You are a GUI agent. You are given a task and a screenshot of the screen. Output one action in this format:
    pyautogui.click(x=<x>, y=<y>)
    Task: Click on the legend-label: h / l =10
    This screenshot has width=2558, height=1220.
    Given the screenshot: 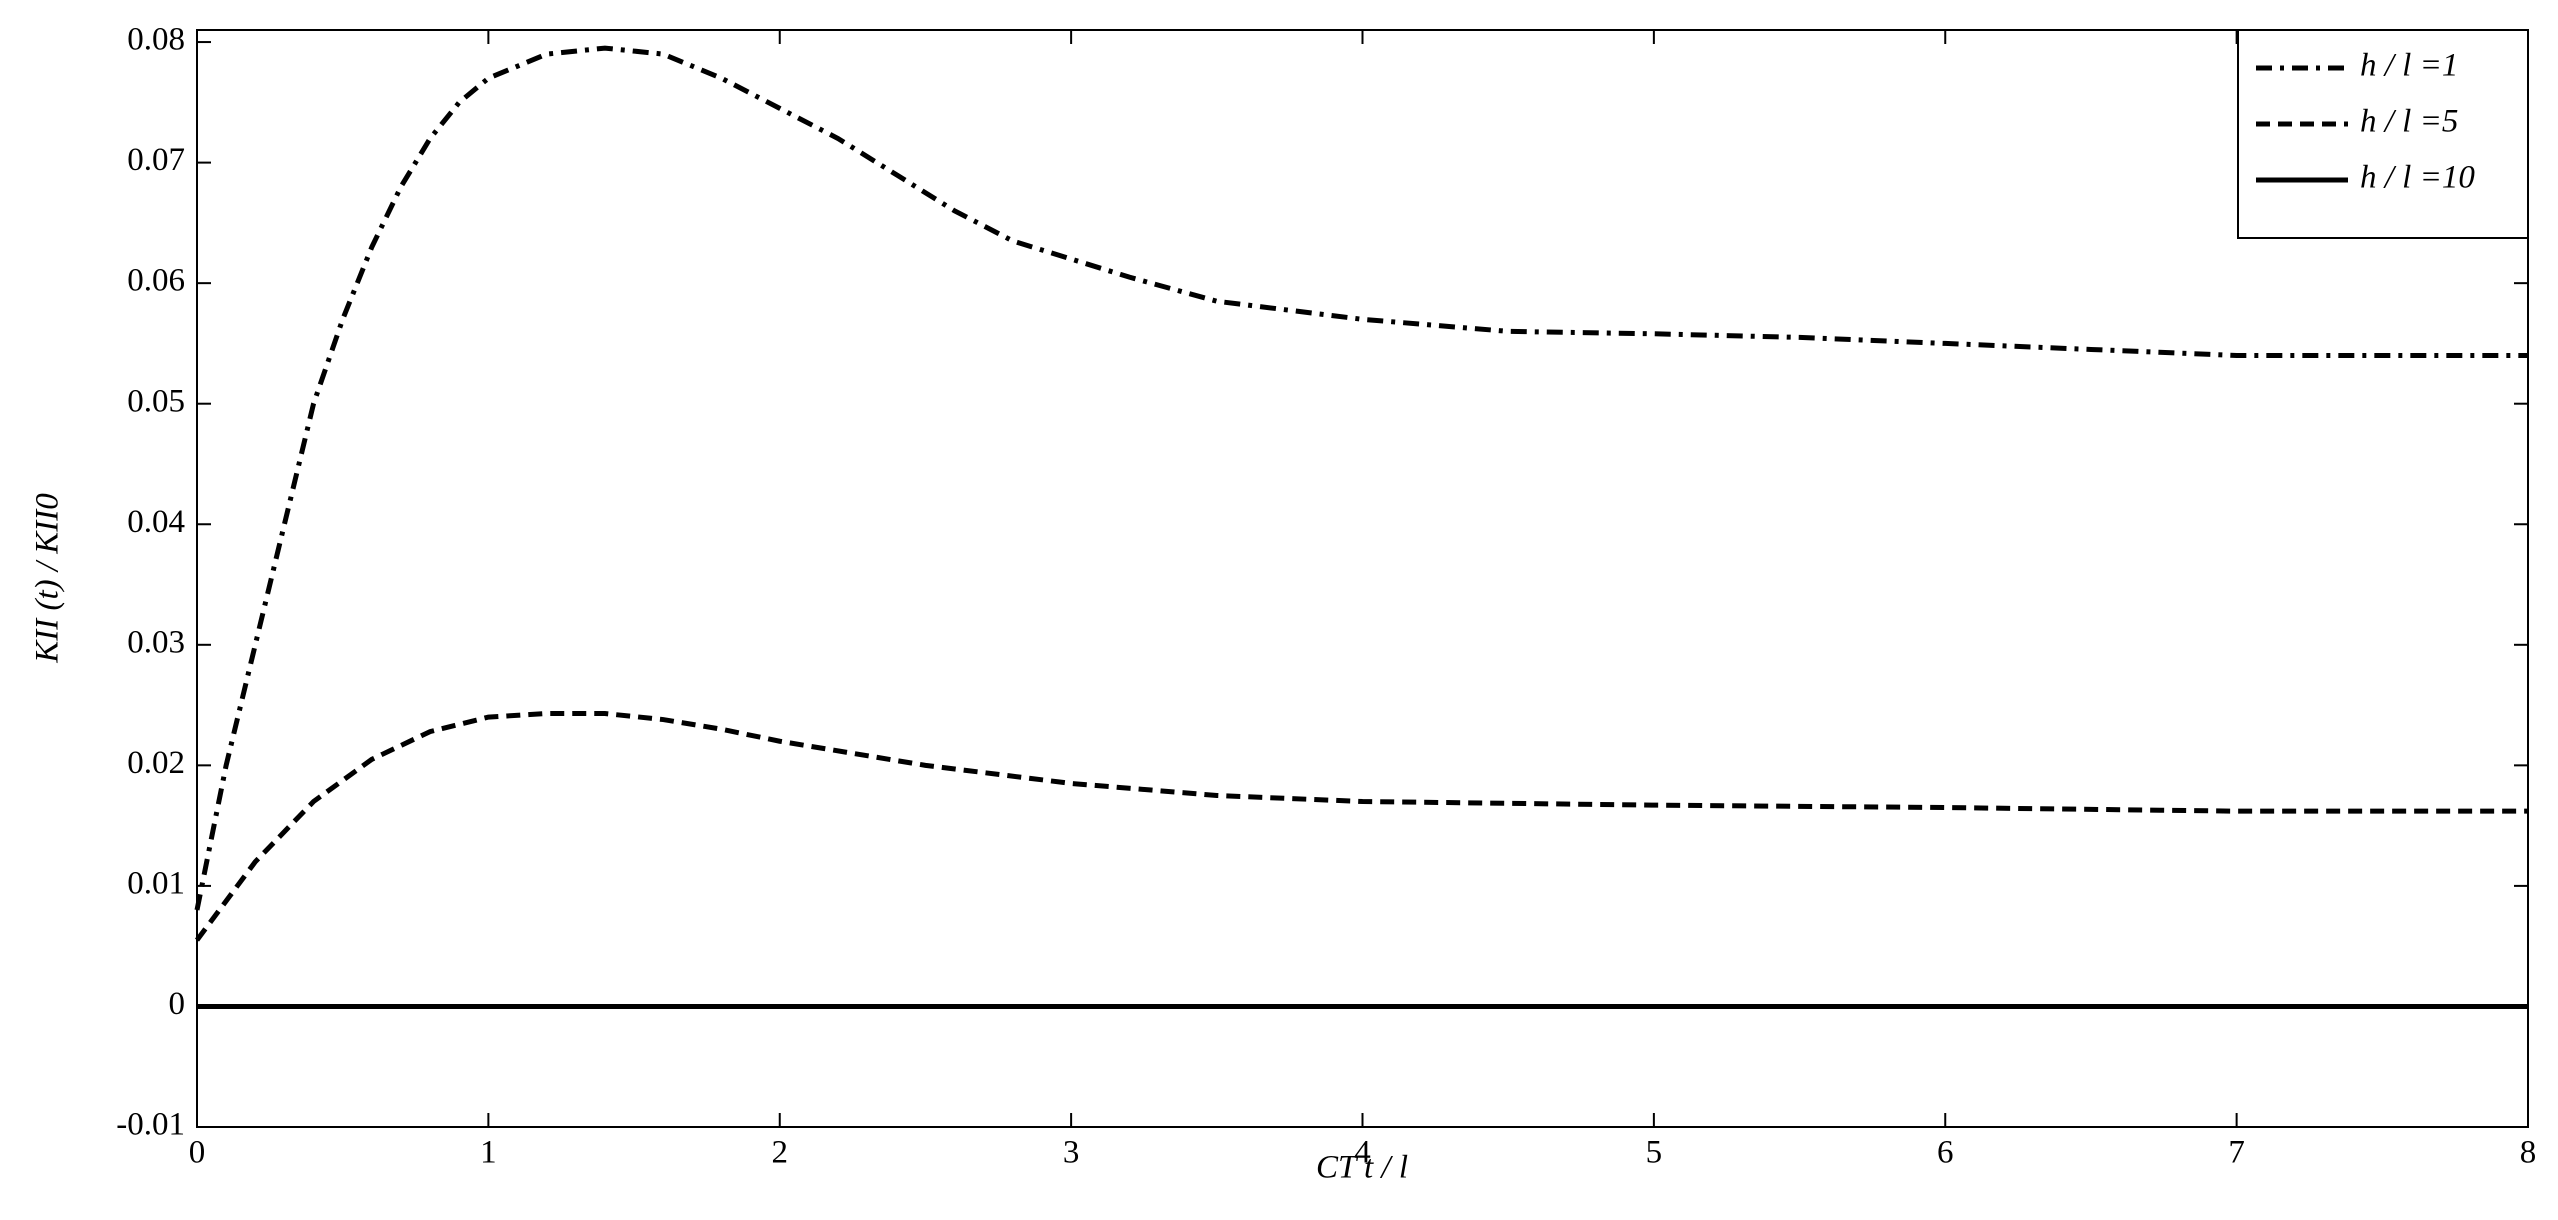 What is the action you would take?
    pyautogui.click(x=2417, y=178)
    